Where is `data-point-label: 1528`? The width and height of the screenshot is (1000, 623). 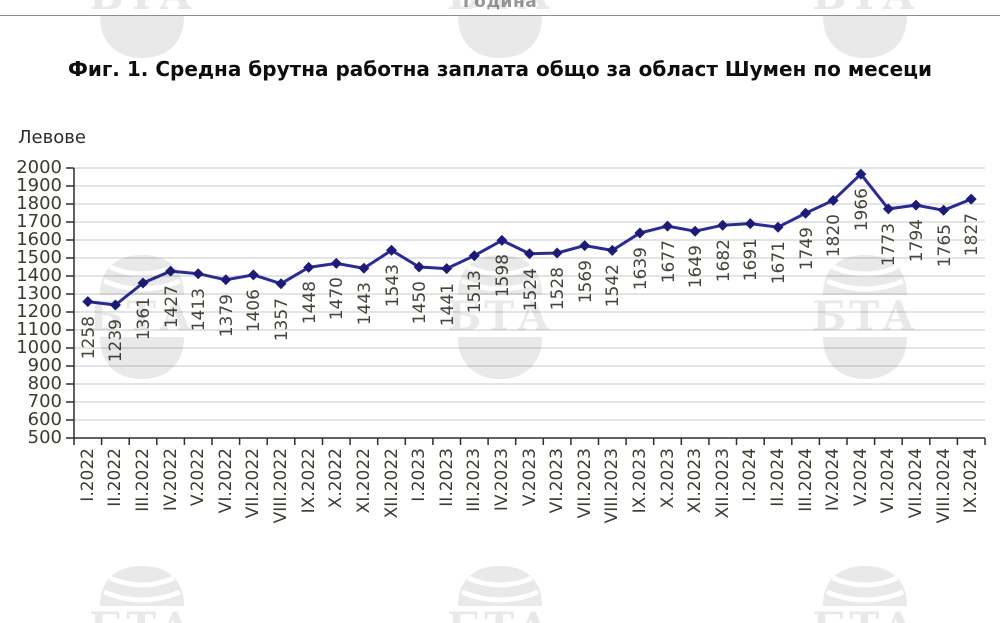
data-point-label: 1528 is located at coordinates (558, 289).